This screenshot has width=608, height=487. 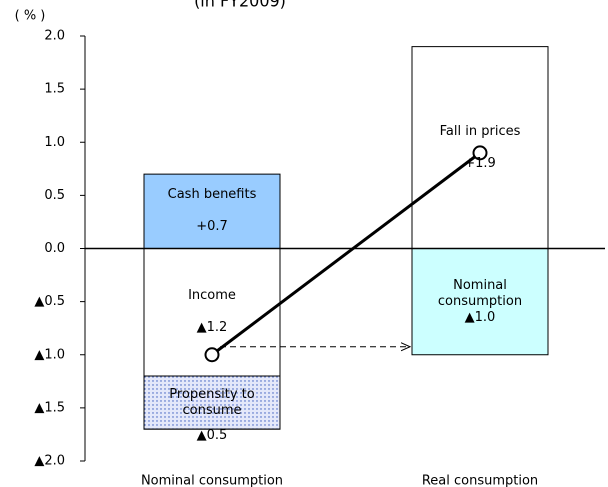 What do you see at coordinates (54, 195) in the screenshot?
I see `y-tick-label: 0.5` at bounding box center [54, 195].